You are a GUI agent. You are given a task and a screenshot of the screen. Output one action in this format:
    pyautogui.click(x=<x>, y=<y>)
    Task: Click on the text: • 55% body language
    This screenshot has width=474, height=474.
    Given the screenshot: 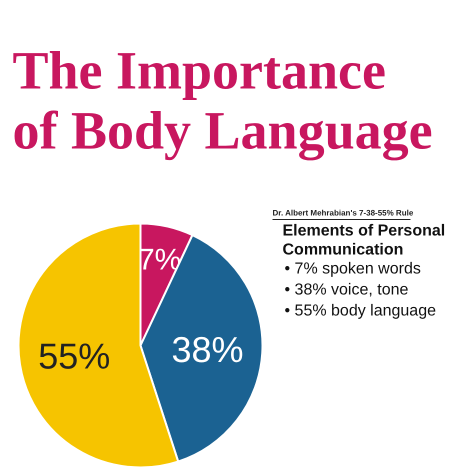 What is the action you would take?
    pyautogui.click(x=360, y=311)
    